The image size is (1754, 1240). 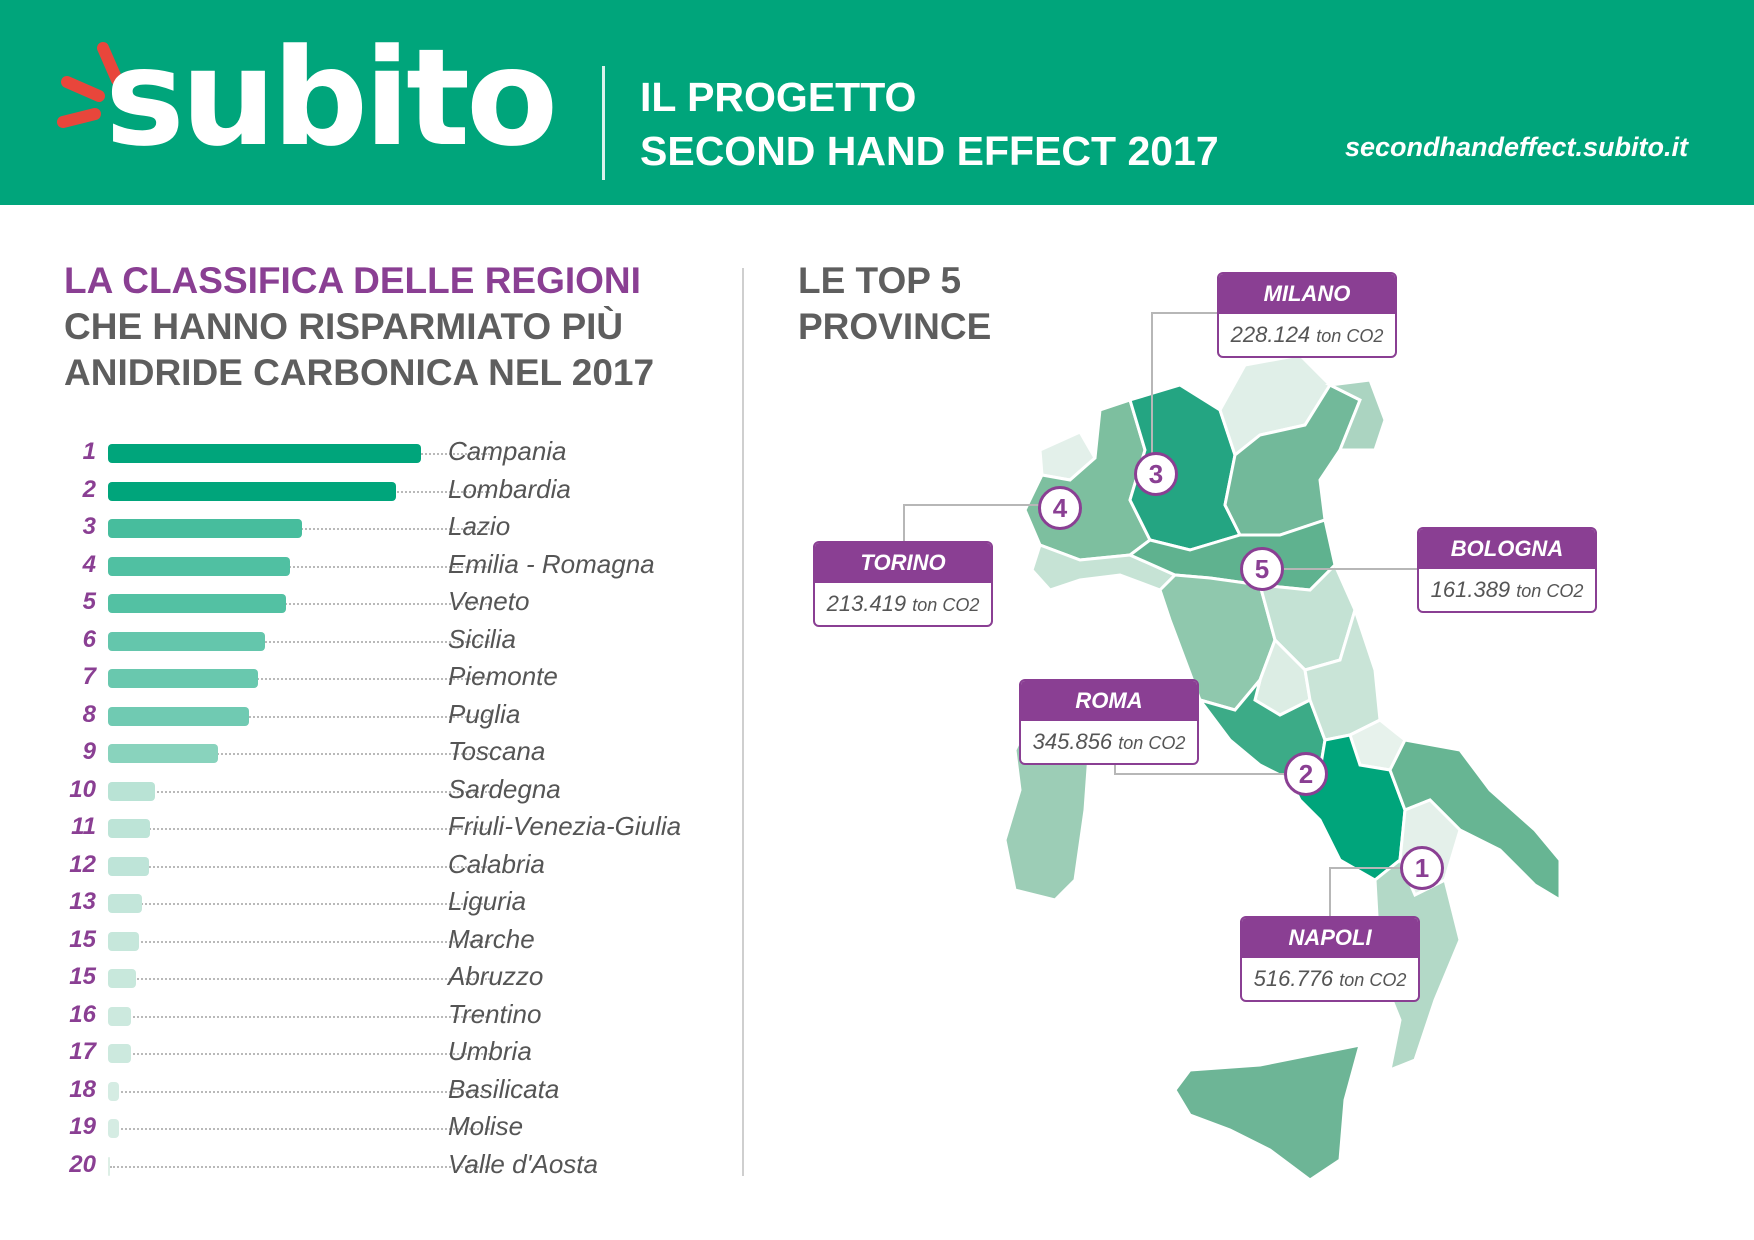 I want to click on callout-napoli: NAPOLI 516.776 ton CO2, so click(x=1330, y=959).